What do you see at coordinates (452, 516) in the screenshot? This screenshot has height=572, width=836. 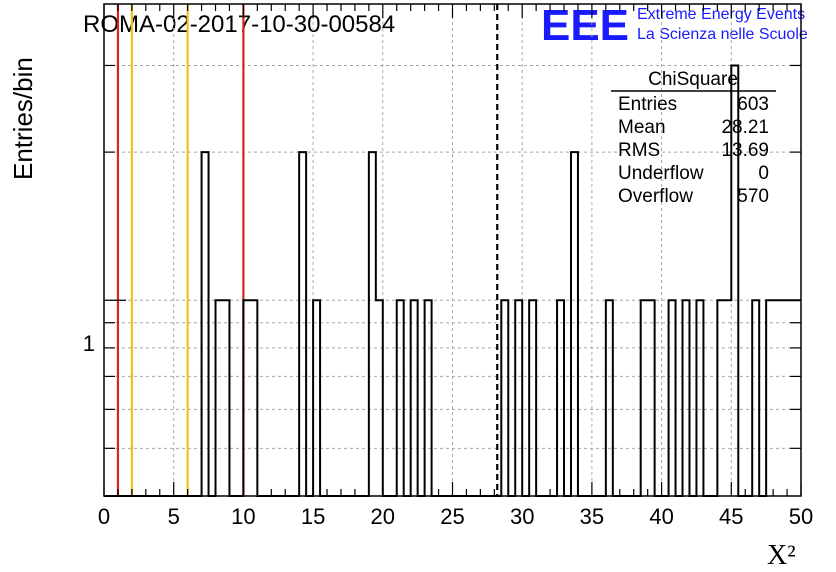 I see `x-tick-label: 25` at bounding box center [452, 516].